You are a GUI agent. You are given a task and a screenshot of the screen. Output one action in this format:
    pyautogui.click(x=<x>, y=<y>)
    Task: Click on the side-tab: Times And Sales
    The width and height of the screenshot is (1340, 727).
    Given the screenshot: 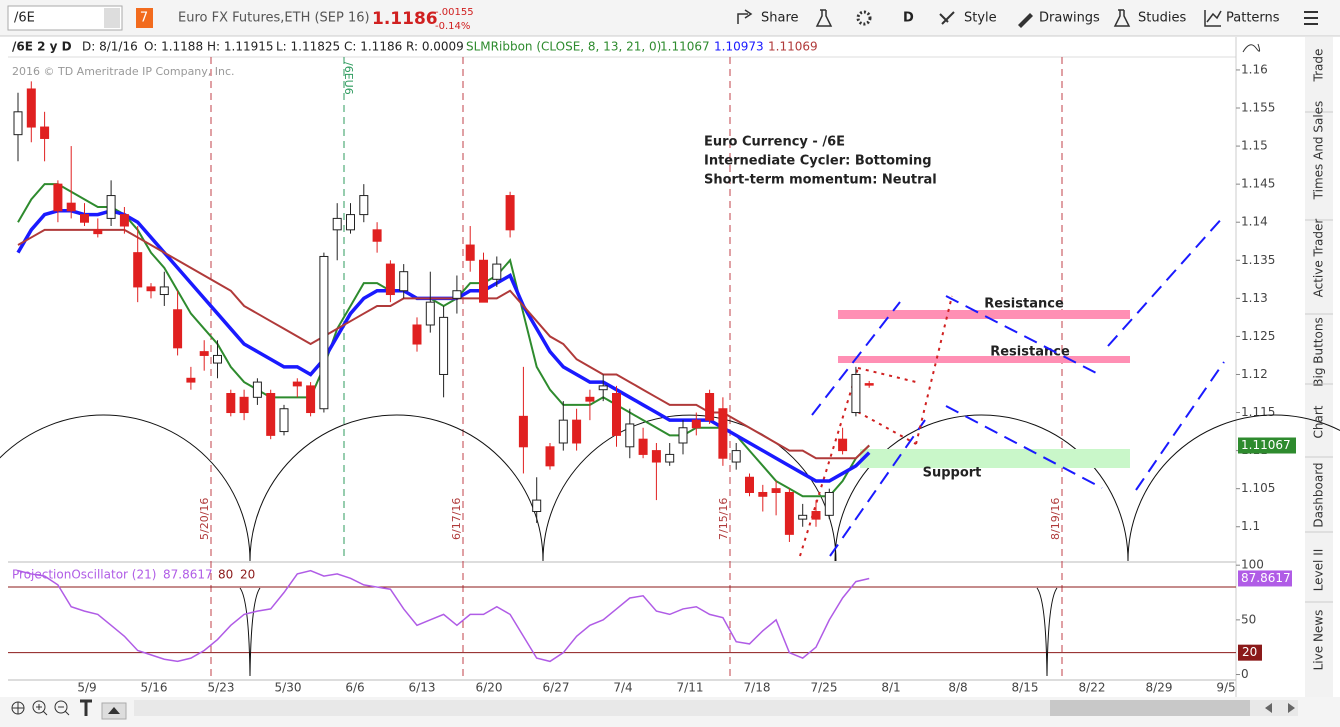 What is the action you would take?
    pyautogui.click(x=1319, y=151)
    